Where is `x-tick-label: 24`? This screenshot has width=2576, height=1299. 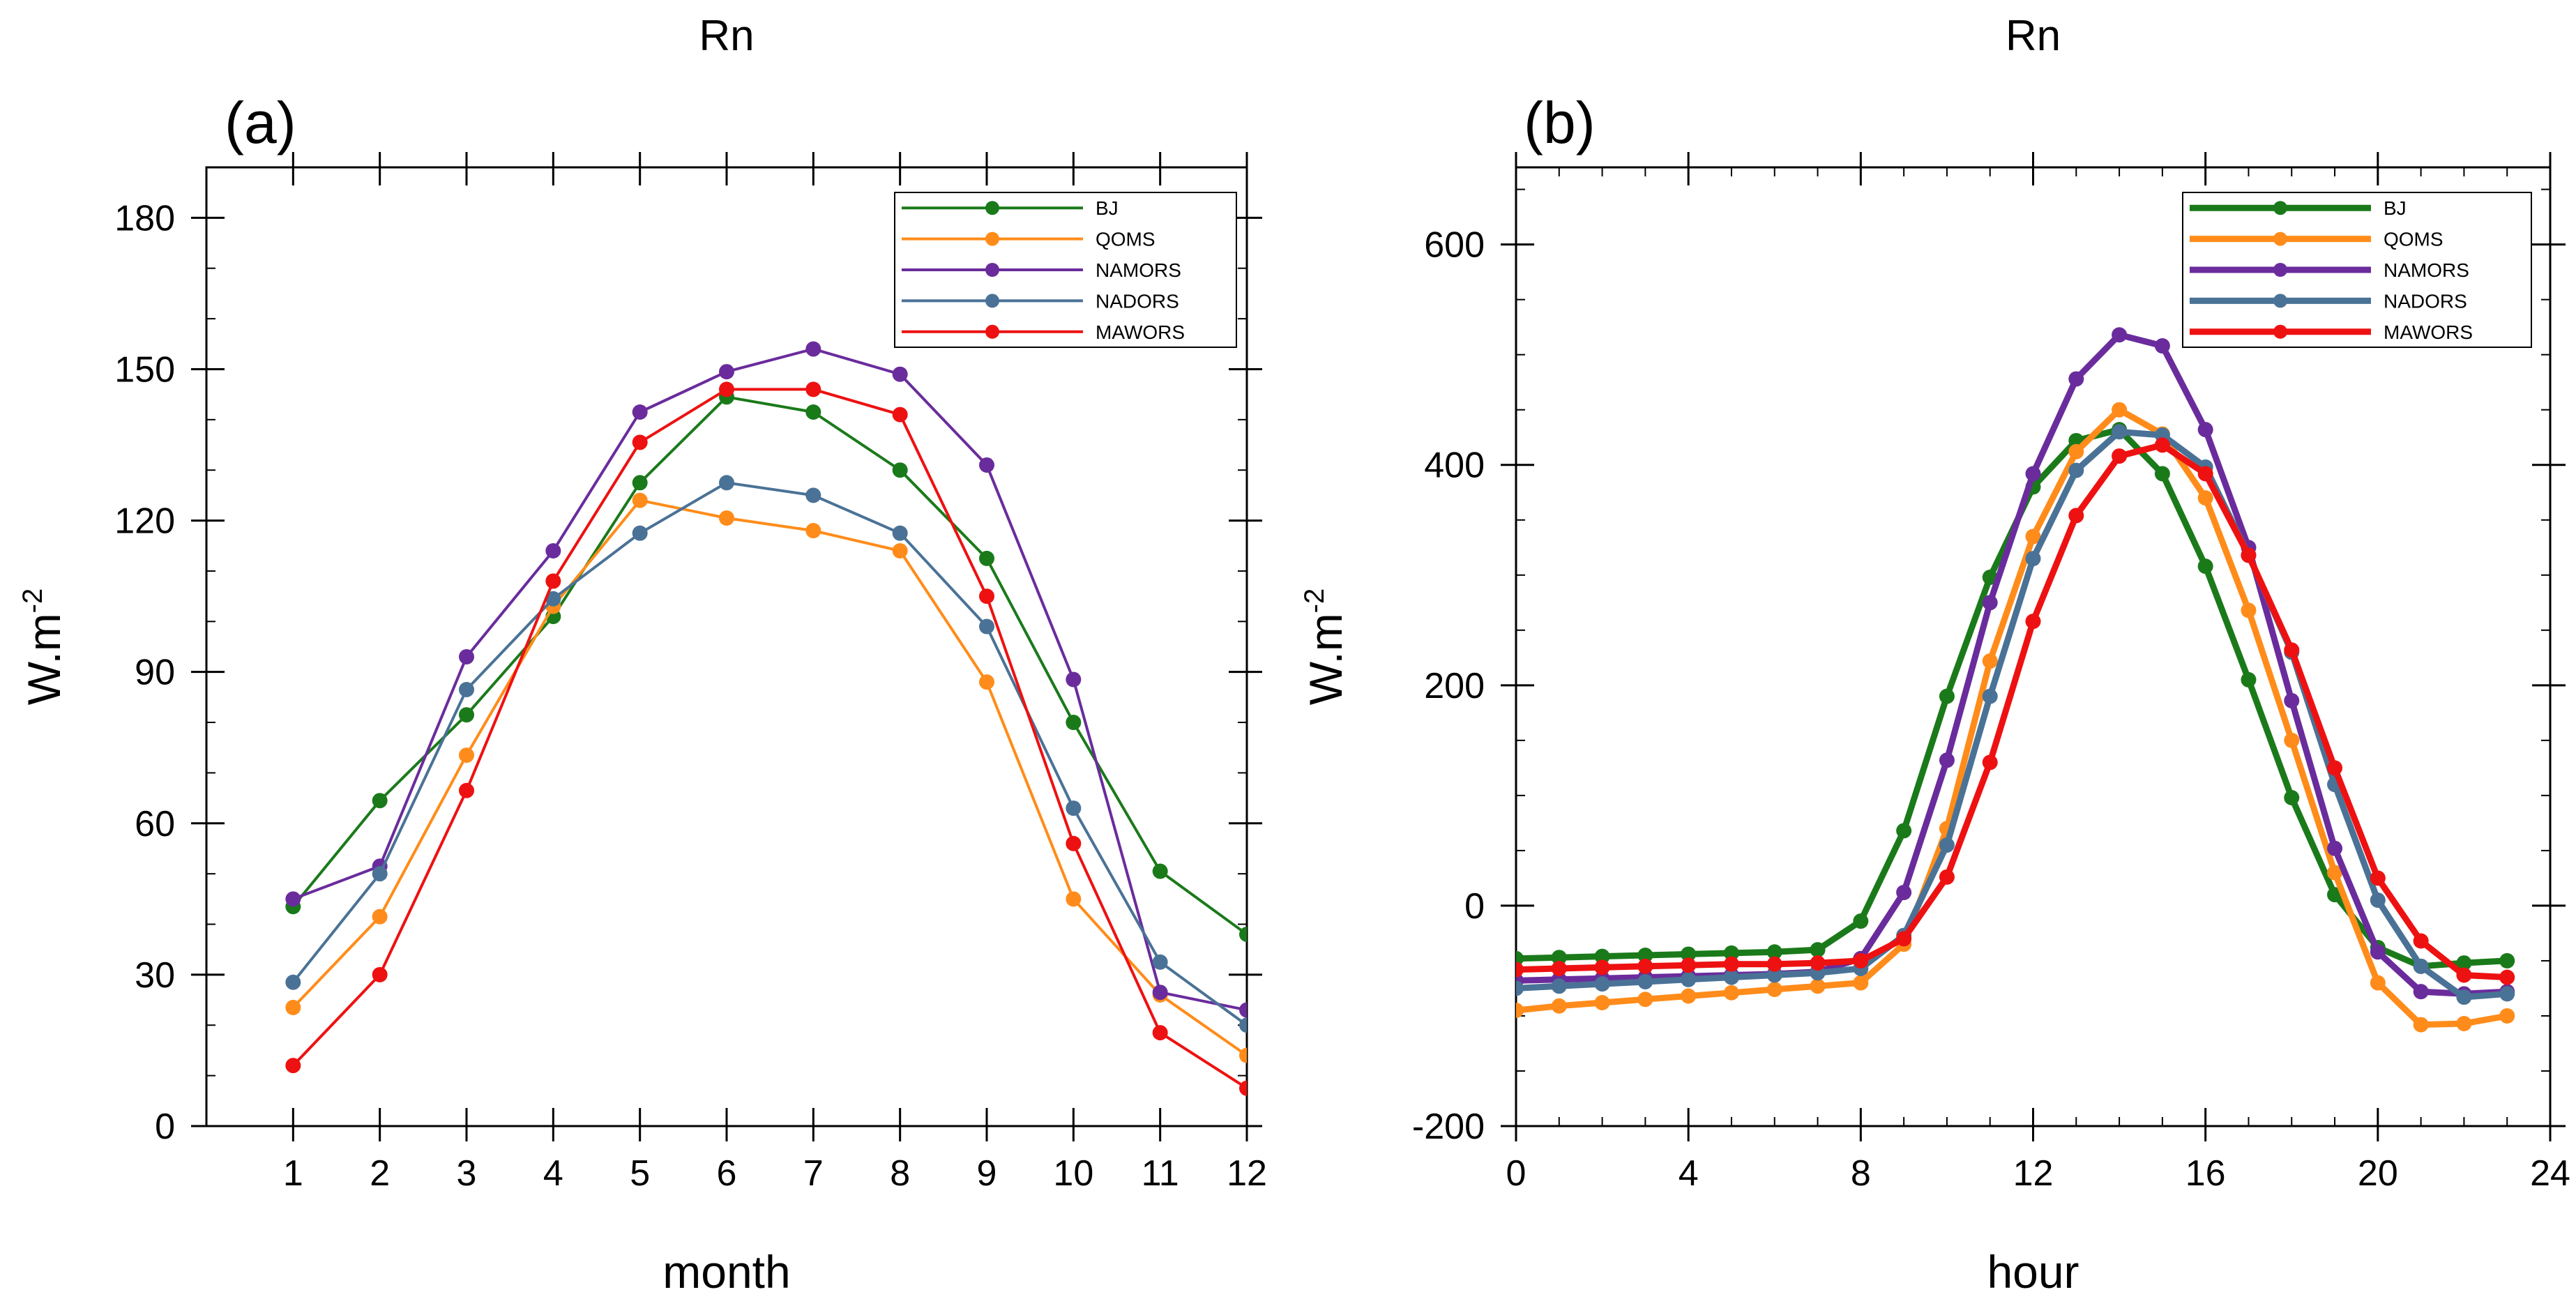
x-tick-label: 24 is located at coordinates (2550, 1173).